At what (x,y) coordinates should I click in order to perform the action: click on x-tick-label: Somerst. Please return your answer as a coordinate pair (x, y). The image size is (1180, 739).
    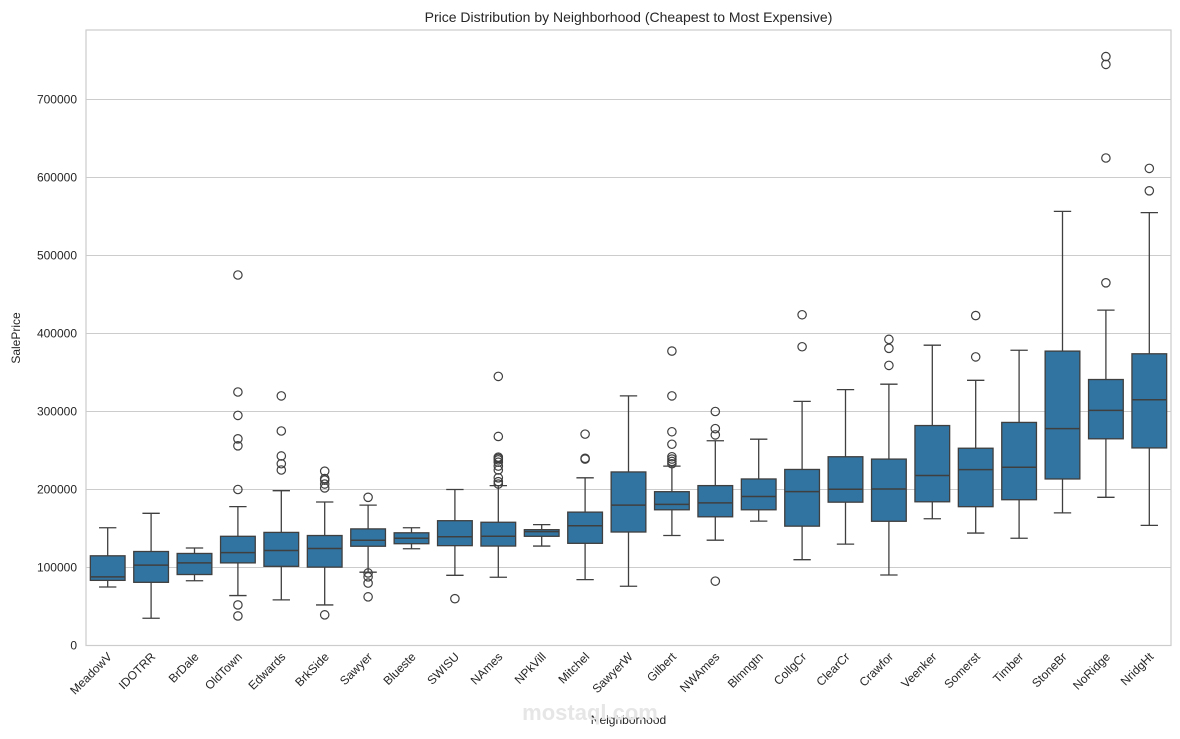
    Looking at the image, I should click on (962, 670).